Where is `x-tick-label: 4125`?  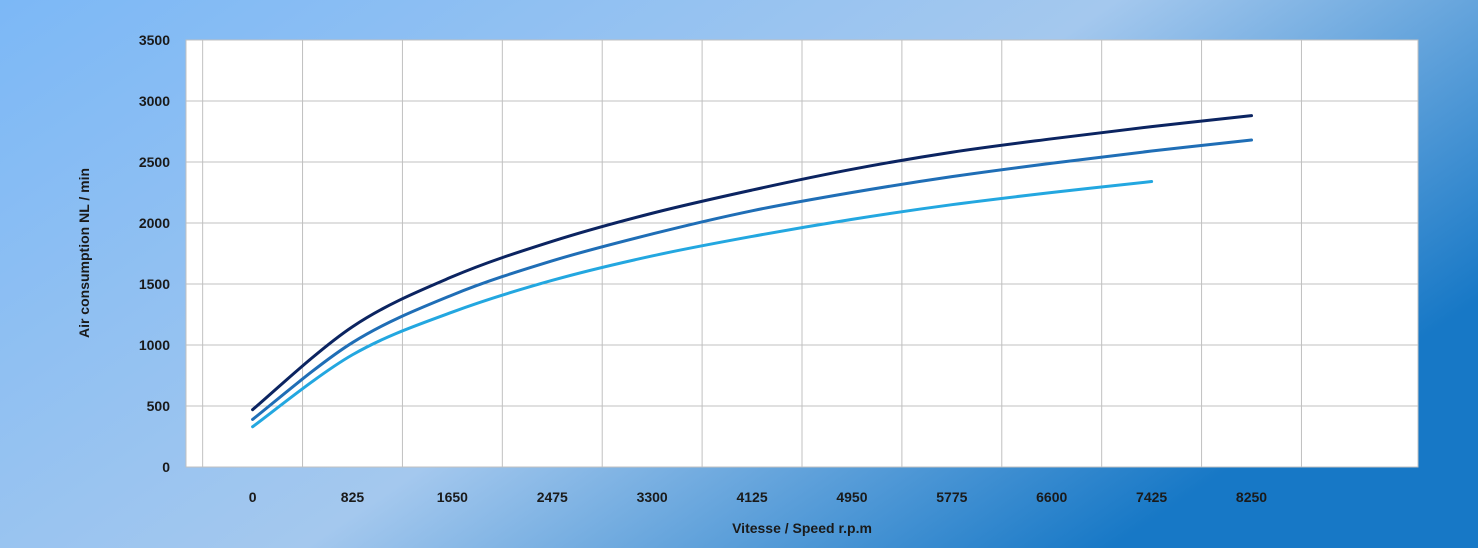
x-tick-label: 4125 is located at coordinates (751, 497).